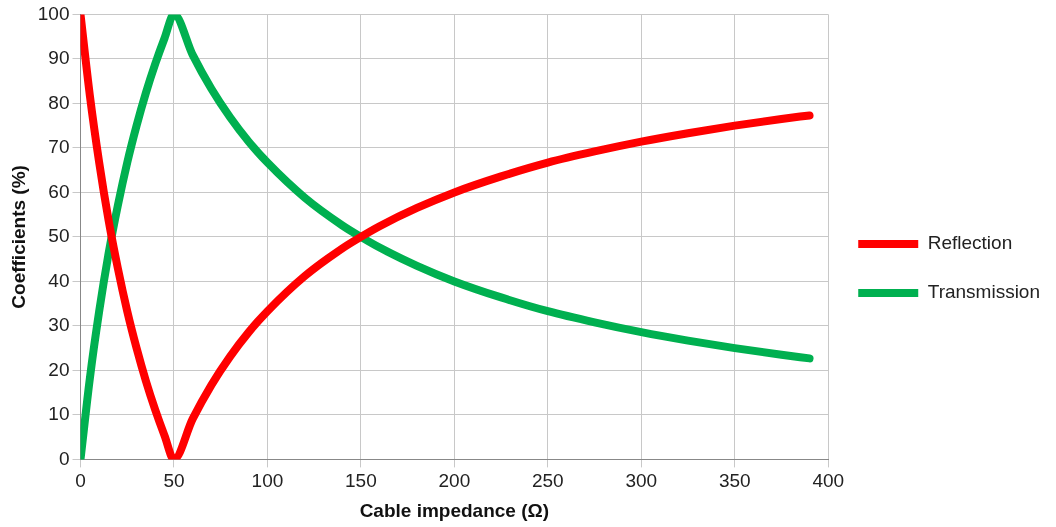  Describe the element at coordinates (18, 237) in the screenshot. I see `y-axis-title: Coefficients (%)` at that location.